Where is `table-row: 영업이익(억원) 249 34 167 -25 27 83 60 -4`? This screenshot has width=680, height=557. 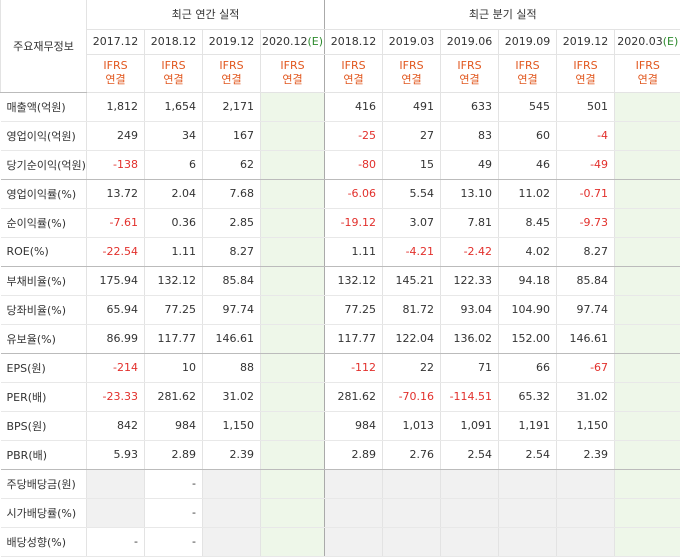
table-row: 영업이익(억원) 249 34 167 -25 27 83 60 -4 is located at coordinates (340, 136).